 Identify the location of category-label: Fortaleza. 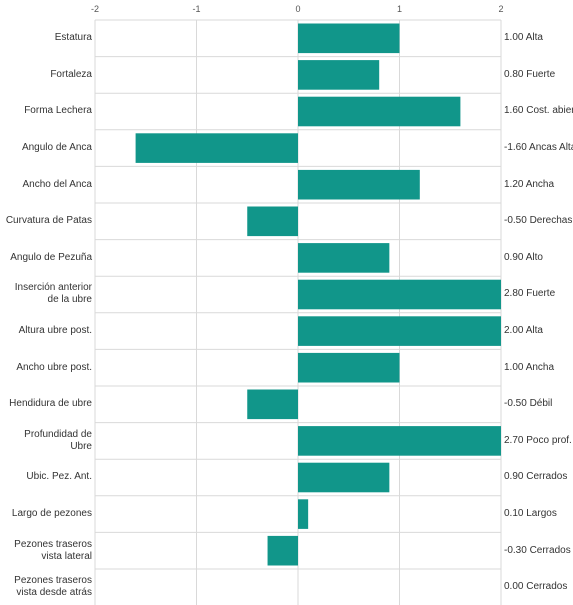
(71, 74).